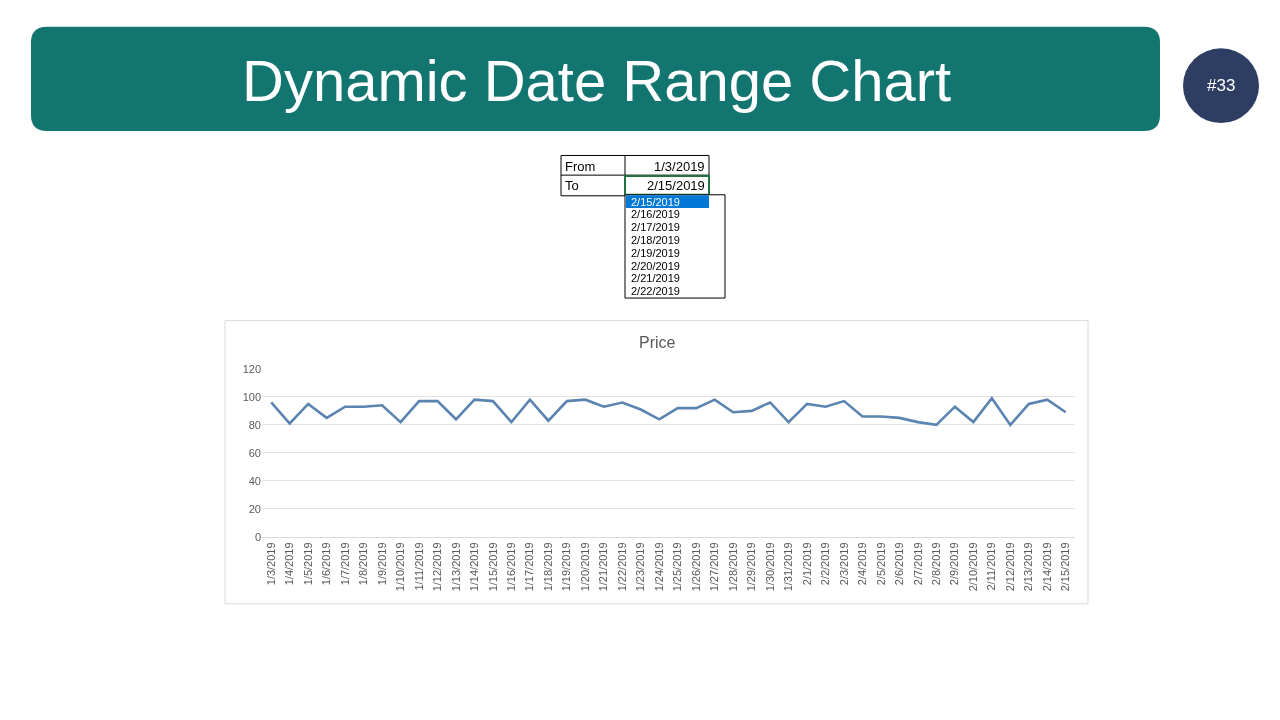 The height and width of the screenshot is (720, 1280). Describe the element at coordinates (679, 166) in the screenshot. I see `text: 1/3/2019` at that location.